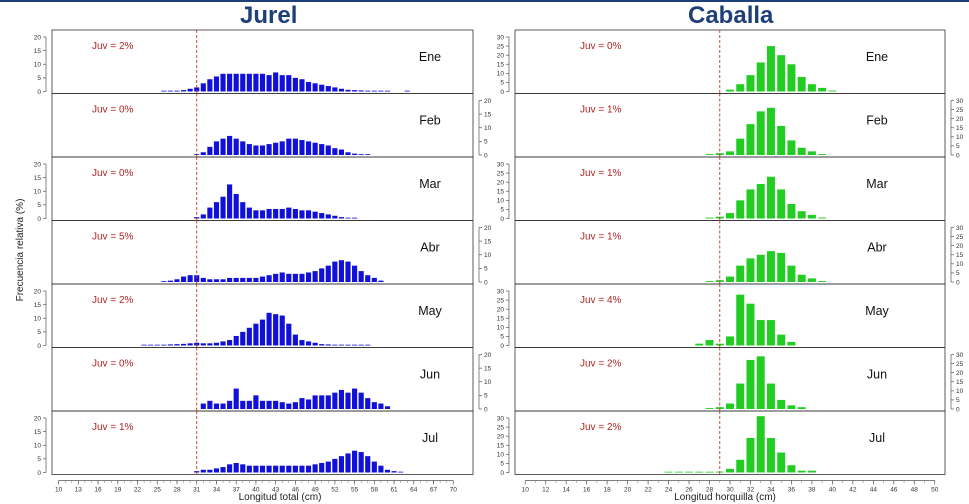 The height and width of the screenshot is (504, 969). What do you see at coordinates (237, 490) in the screenshot?
I see `x-tick-label: 37` at bounding box center [237, 490].